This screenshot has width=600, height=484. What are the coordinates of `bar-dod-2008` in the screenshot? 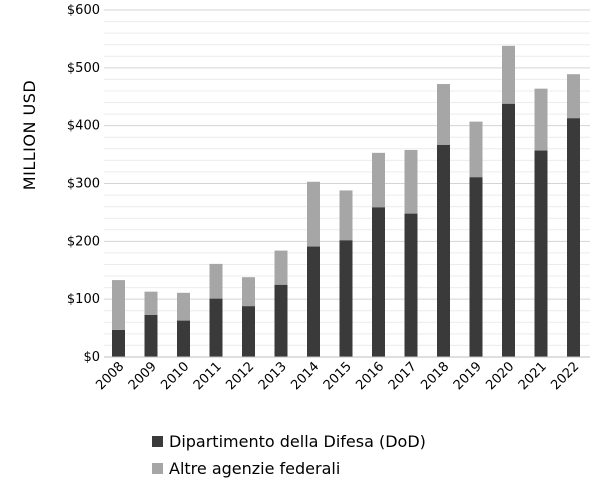 It's located at (118, 343).